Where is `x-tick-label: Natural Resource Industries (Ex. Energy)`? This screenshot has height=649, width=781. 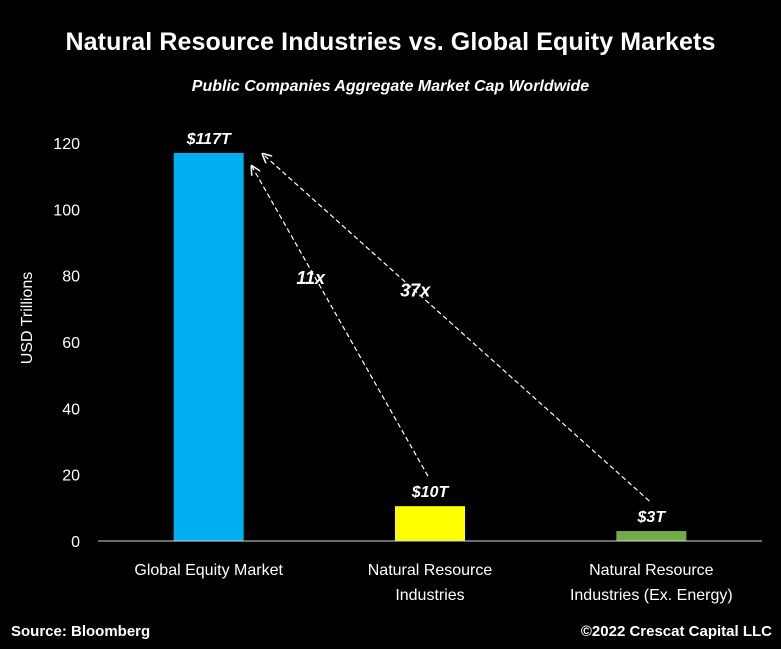
x-tick-label: Natural Resource Industries (Ex. Energy) is located at coordinates (651, 583).